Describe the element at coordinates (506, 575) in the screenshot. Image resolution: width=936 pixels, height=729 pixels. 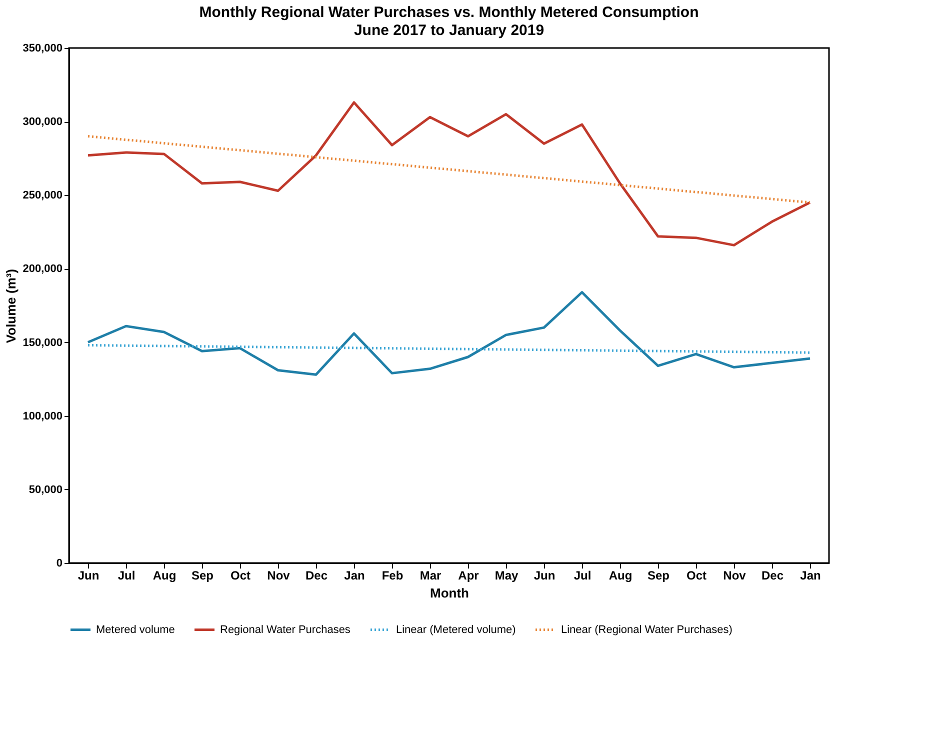
I see `x-tick-label: May` at that location.